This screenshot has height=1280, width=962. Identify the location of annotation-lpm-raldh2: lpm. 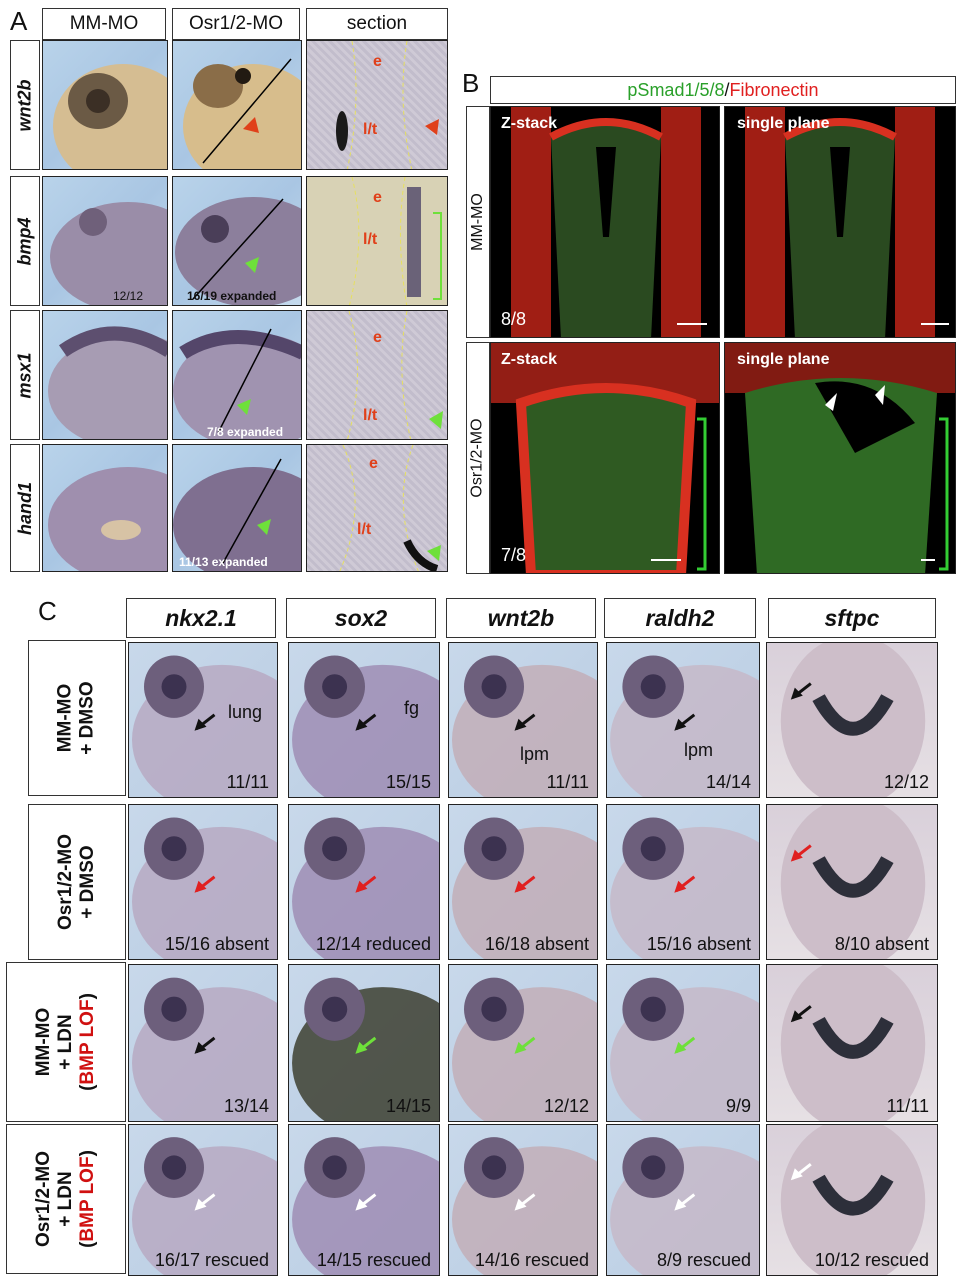
(699, 750).